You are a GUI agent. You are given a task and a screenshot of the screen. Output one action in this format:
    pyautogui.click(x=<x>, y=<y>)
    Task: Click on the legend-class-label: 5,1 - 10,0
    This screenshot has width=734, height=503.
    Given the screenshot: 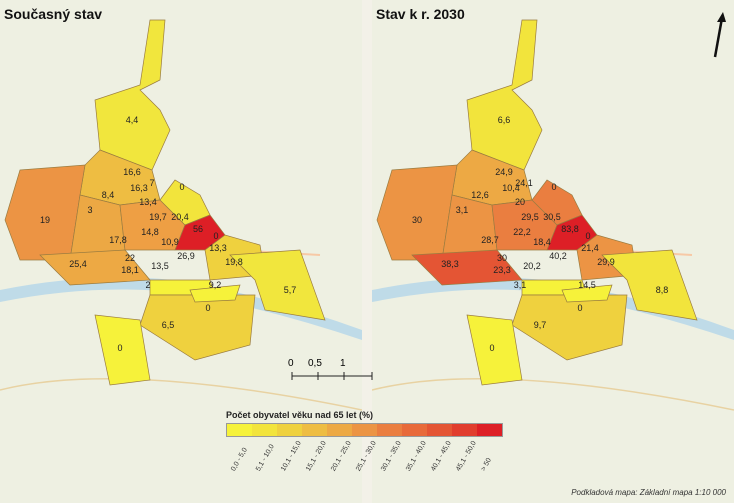 What is the action you would take?
    pyautogui.click(x=265, y=458)
    